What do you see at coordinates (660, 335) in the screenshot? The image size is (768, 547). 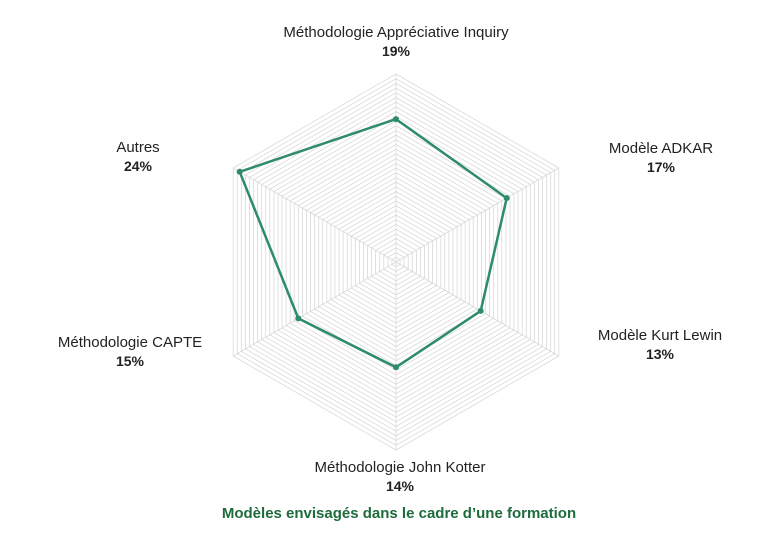 I see `axis-name: Modèle Kurt Lewin` at bounding box center [660, 335].